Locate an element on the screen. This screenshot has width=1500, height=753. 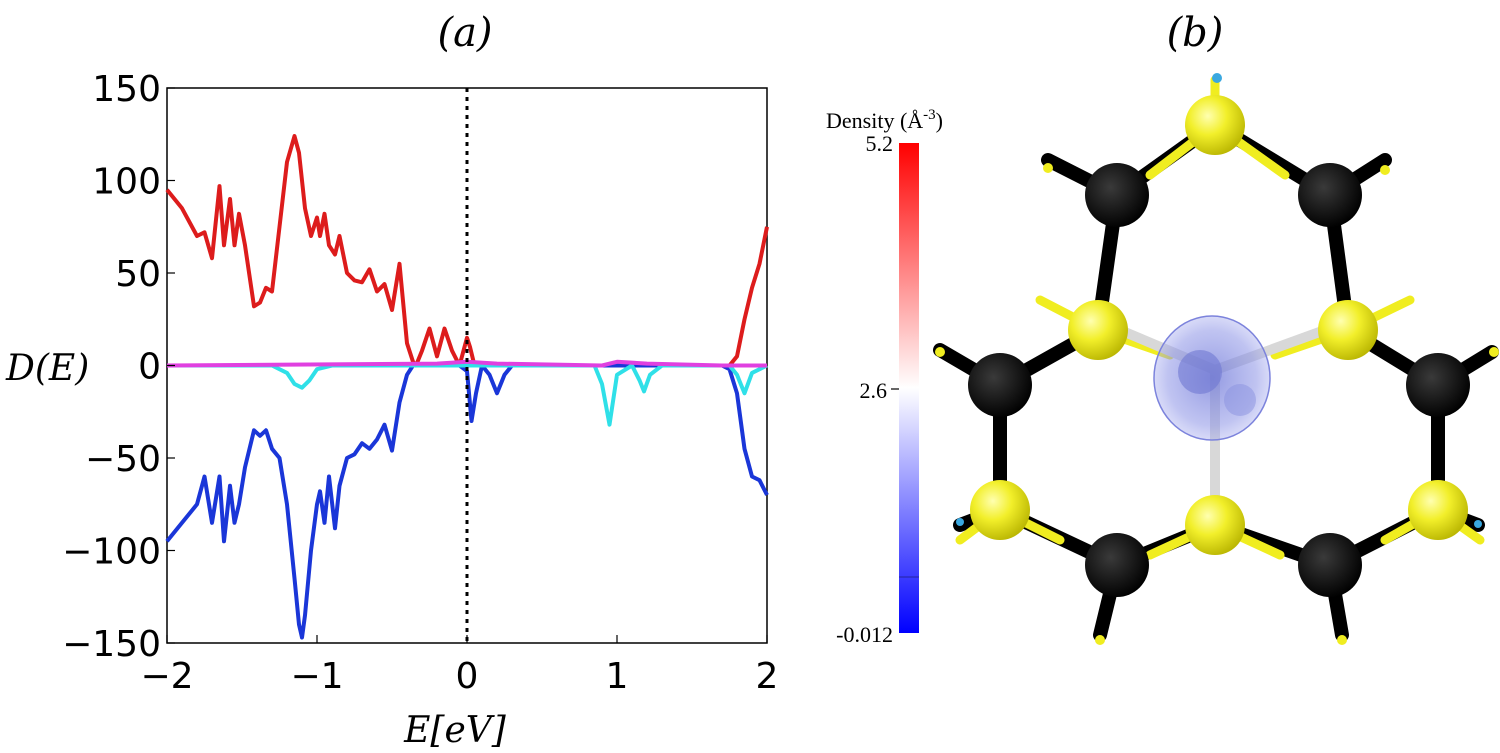
x-tick-label: −1 is located at coordinates (316, 676).